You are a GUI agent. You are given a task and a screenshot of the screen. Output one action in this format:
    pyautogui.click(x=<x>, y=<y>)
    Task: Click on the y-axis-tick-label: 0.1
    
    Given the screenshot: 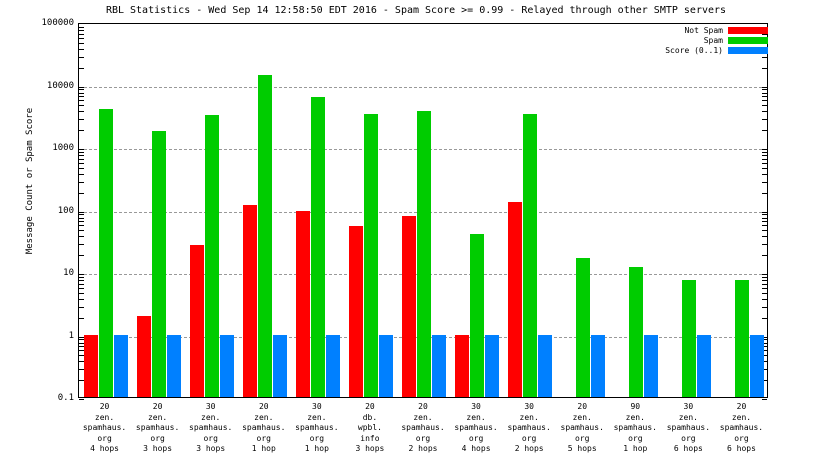 What is the action you would take?
    pyautogui.click(x=65, y=398)
    